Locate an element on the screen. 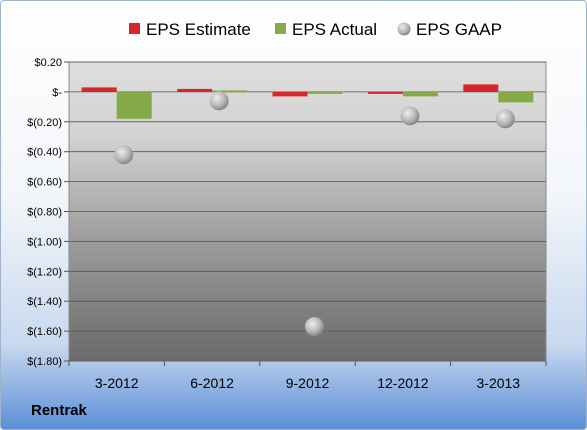  company-label: Rentrak is located at coordinates (59, 410).